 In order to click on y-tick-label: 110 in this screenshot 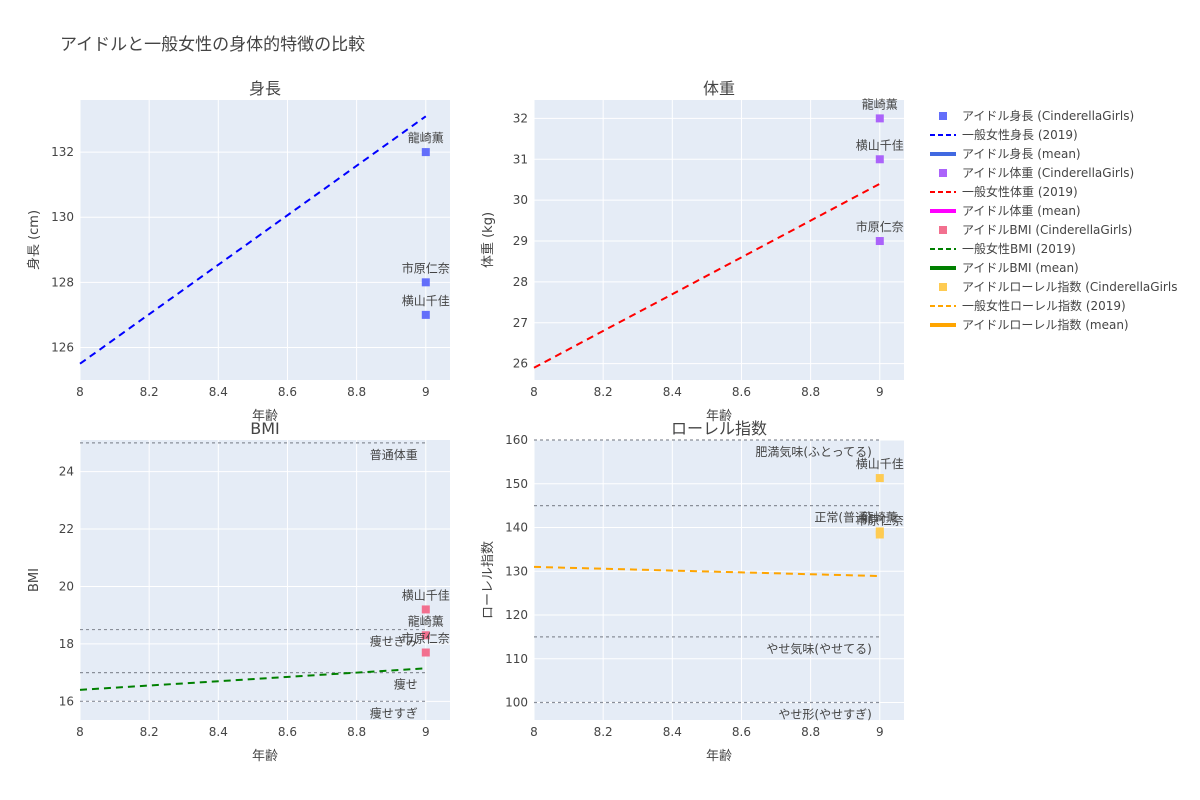, I will do `click(516, 659)`.